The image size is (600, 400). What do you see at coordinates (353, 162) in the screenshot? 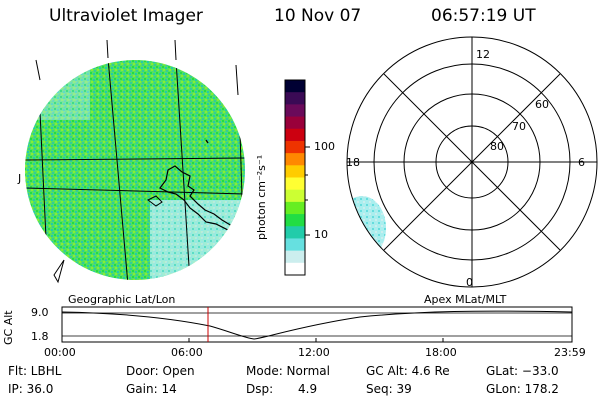
I see `mlt-label-18: 18` at bounding box center [353, 162].